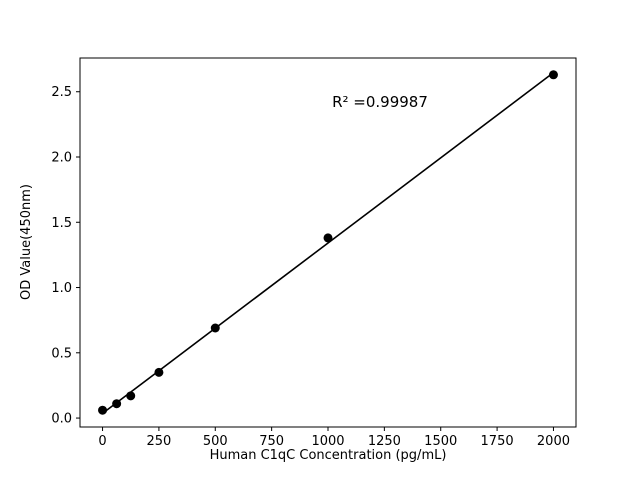  What do you see at coordinates (61, 419) in the screenshot?
I see `y-tick-label: 0.0` at bounding box center [61, 419].